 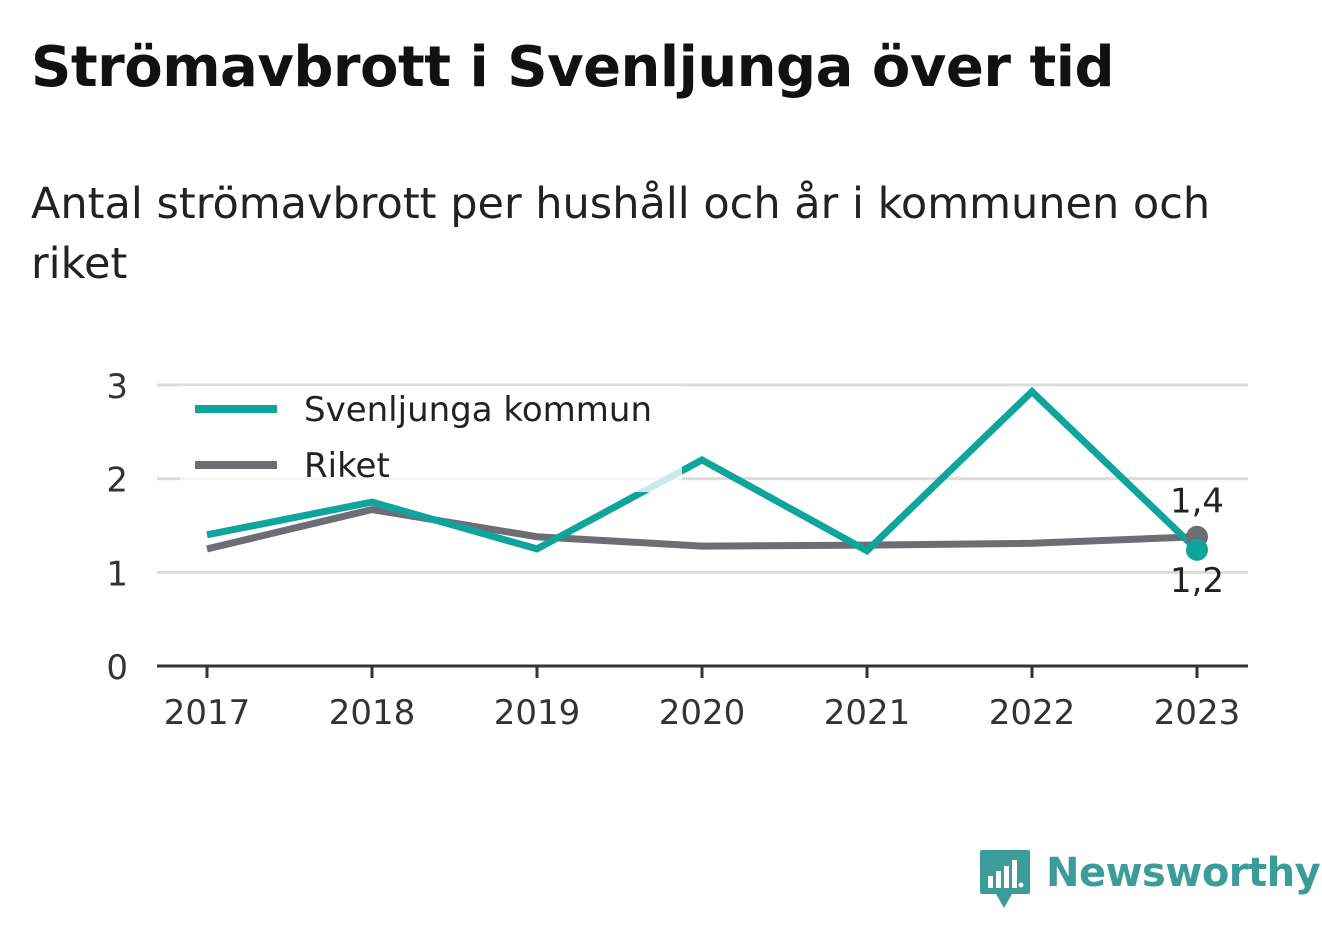 I want to click on x-tick-label: 2021, so click(x=867, y=713).